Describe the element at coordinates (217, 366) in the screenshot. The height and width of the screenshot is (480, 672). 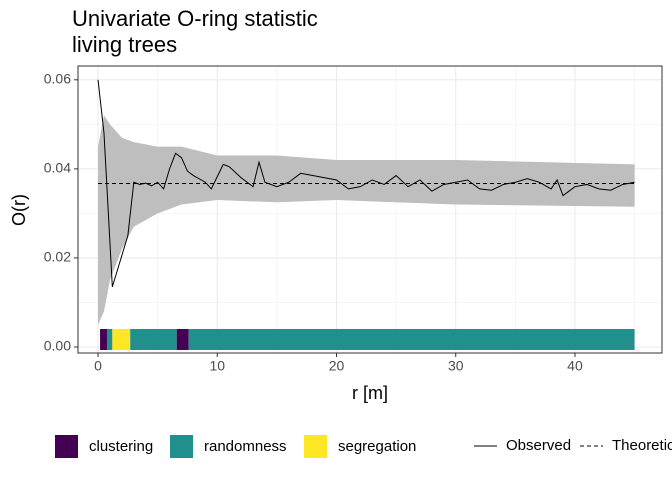
I see `x-tick-label: 10` at that location.